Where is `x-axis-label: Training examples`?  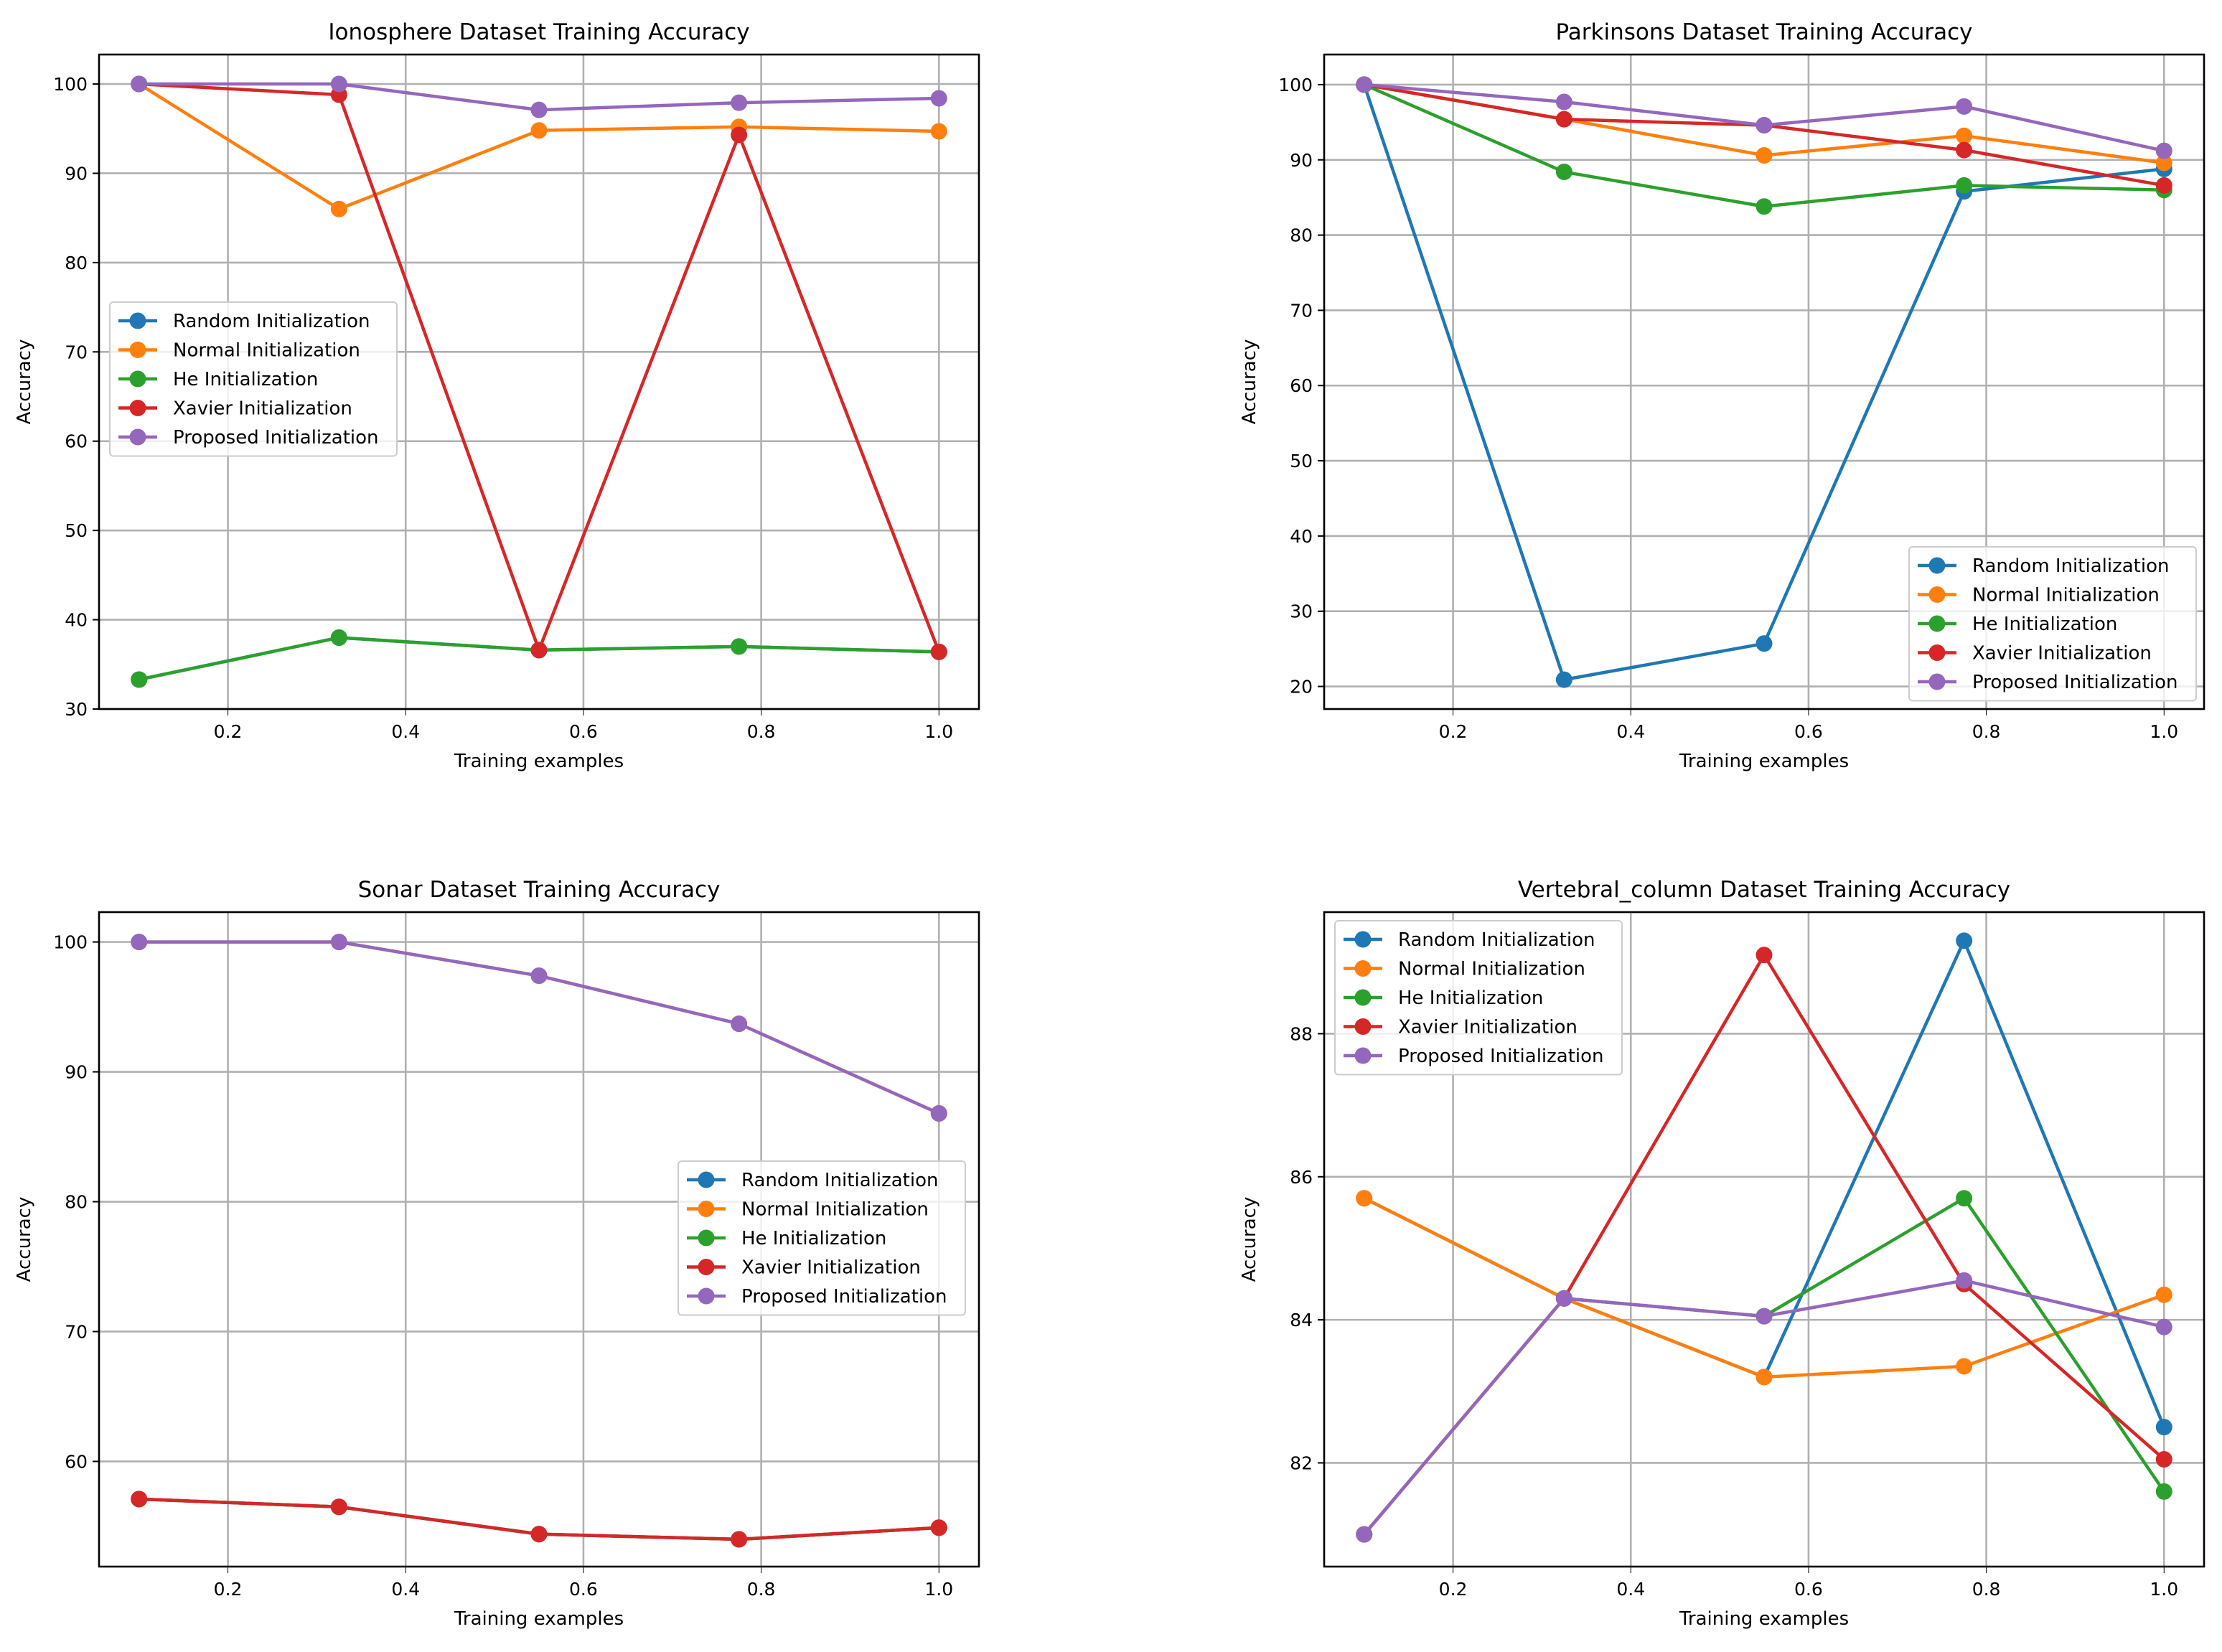 x-axis-label: Training examples is located at coordinates (539, 761).